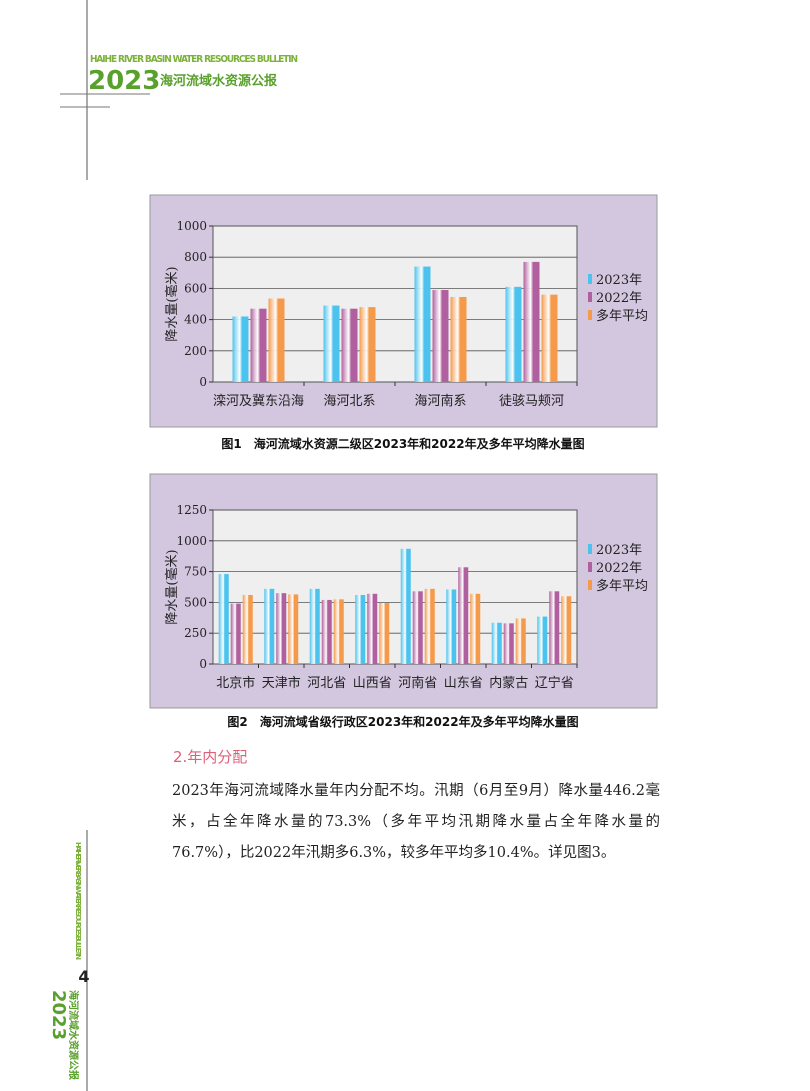  What do you see at coordinates (395, 304) in the screenshot?
I see `plot-area` at bounding box center [395, 304].